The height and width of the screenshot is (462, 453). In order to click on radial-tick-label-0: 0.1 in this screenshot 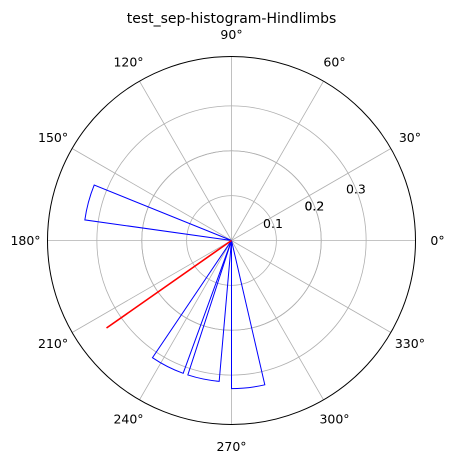, I will do `click(273, 223)`.